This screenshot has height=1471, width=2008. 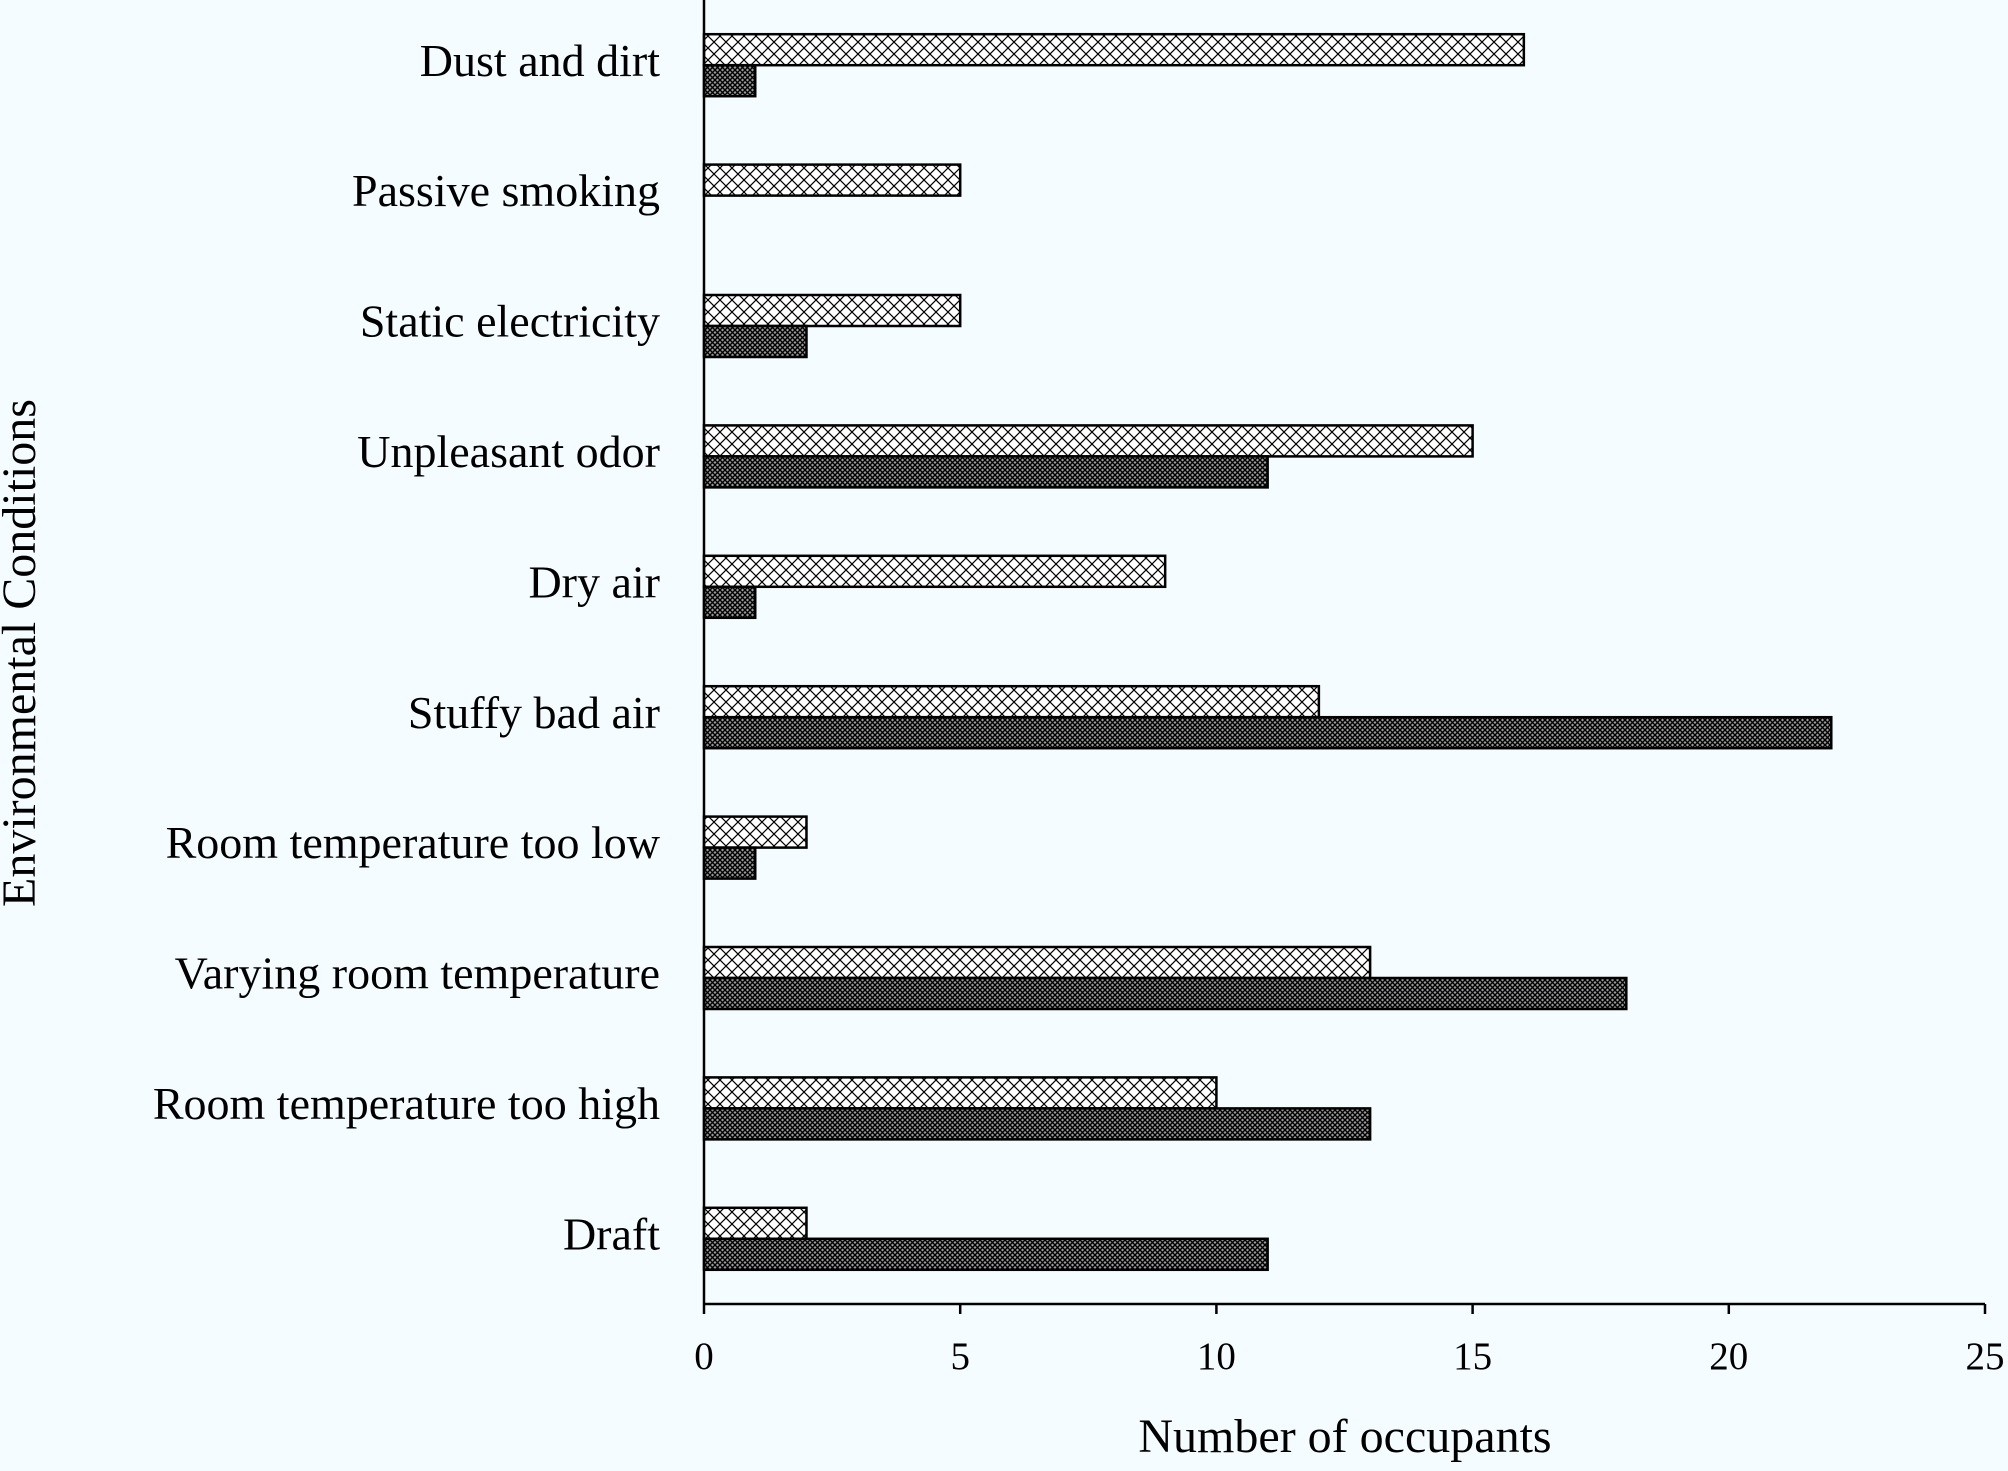 I want to click on y-tick-label: Passive smoking, so click(x=506, y=190).